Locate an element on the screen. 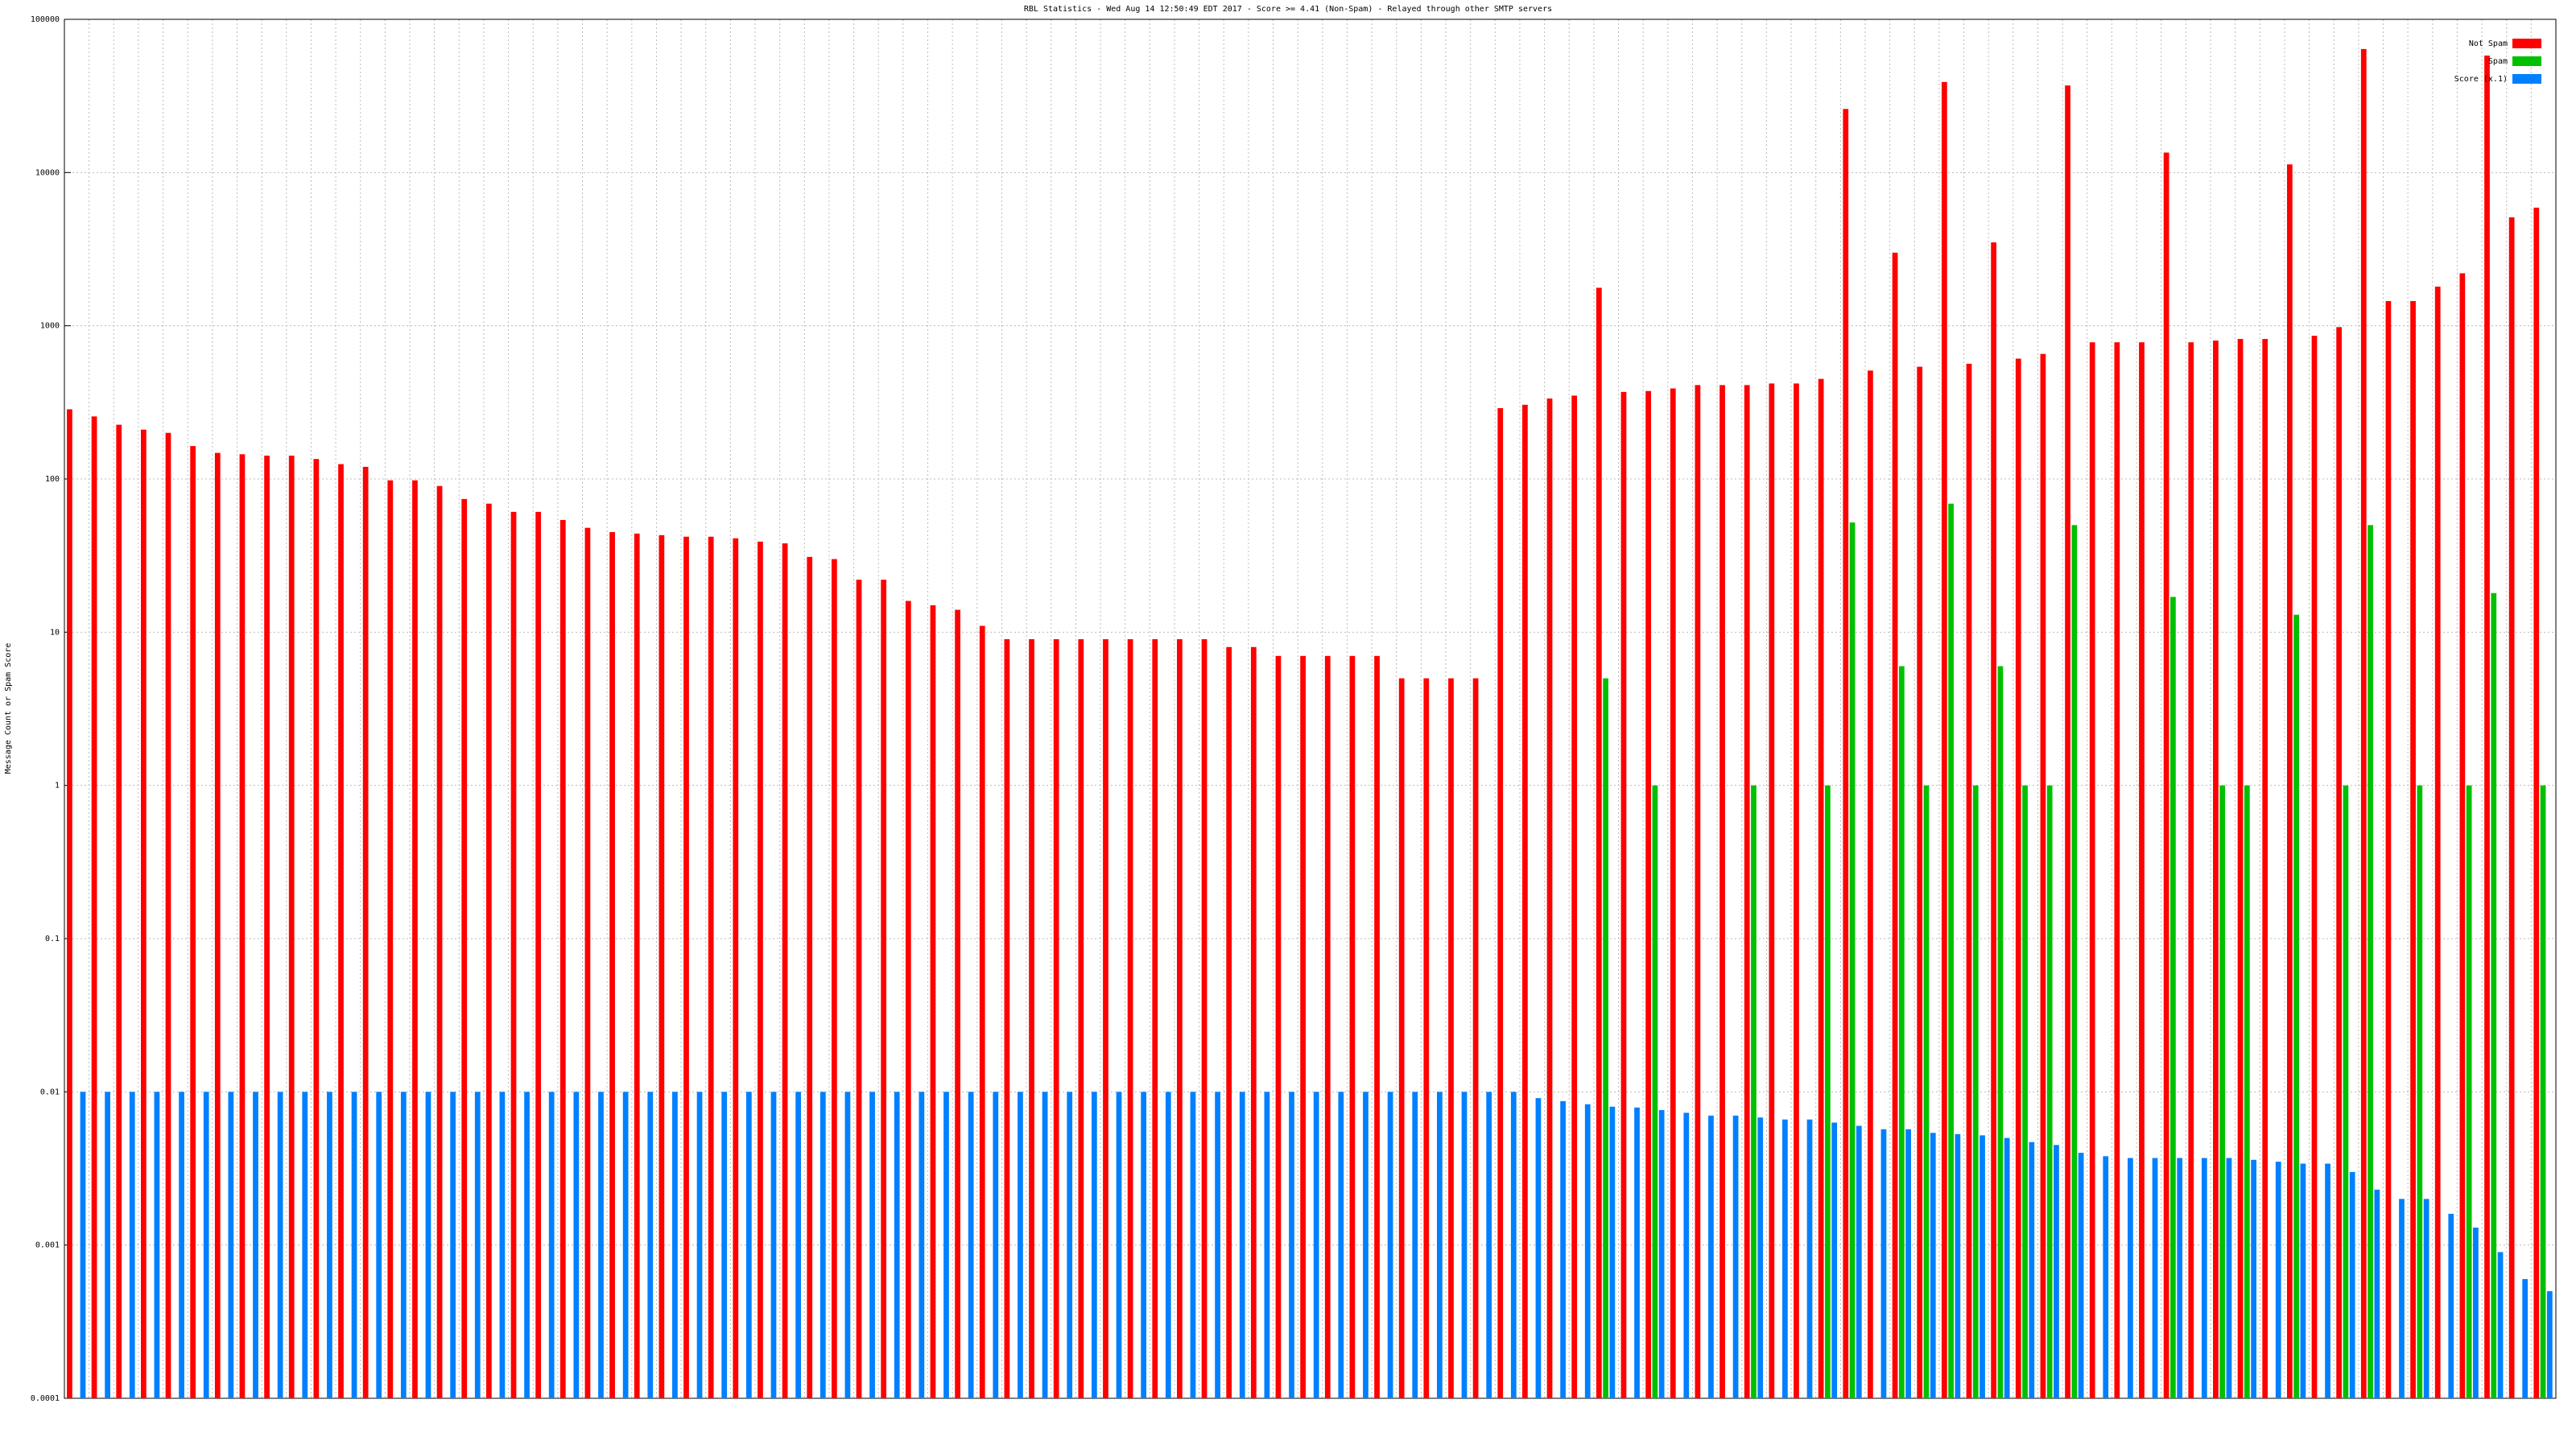 This screenshot has width=2576, height=1449. y-tick-label: 100000 is located at coordinates (45, 19).